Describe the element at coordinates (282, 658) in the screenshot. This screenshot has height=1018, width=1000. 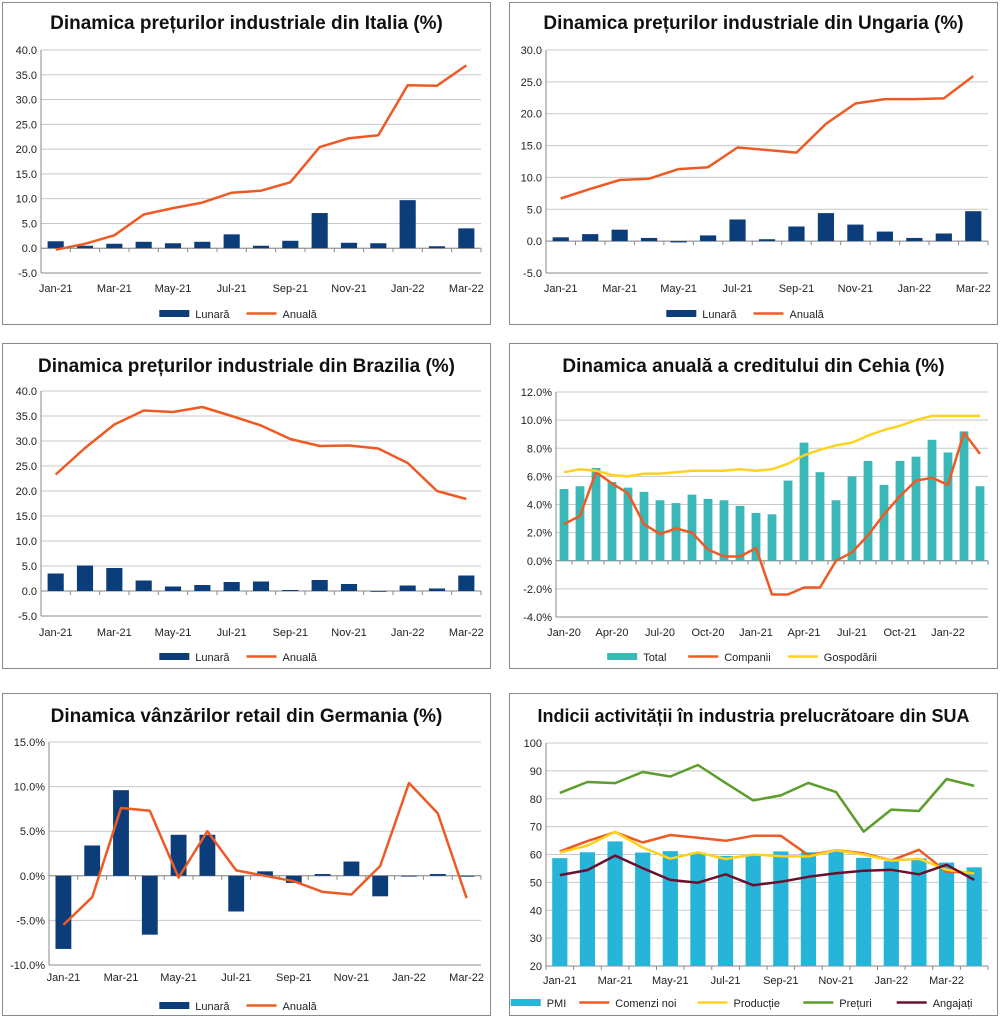
I see `legend-item: Anuală` at that location.